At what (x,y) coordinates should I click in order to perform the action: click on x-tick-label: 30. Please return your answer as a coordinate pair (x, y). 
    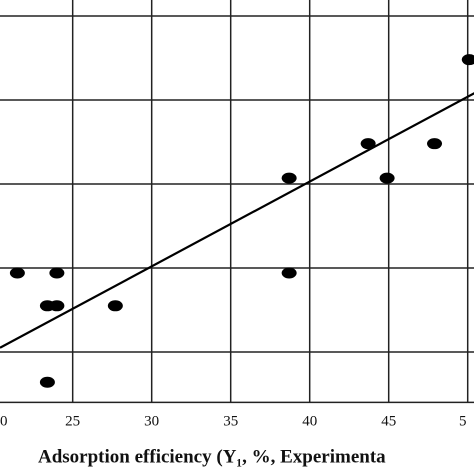
    Looking at the image, I should click on (151, 421).